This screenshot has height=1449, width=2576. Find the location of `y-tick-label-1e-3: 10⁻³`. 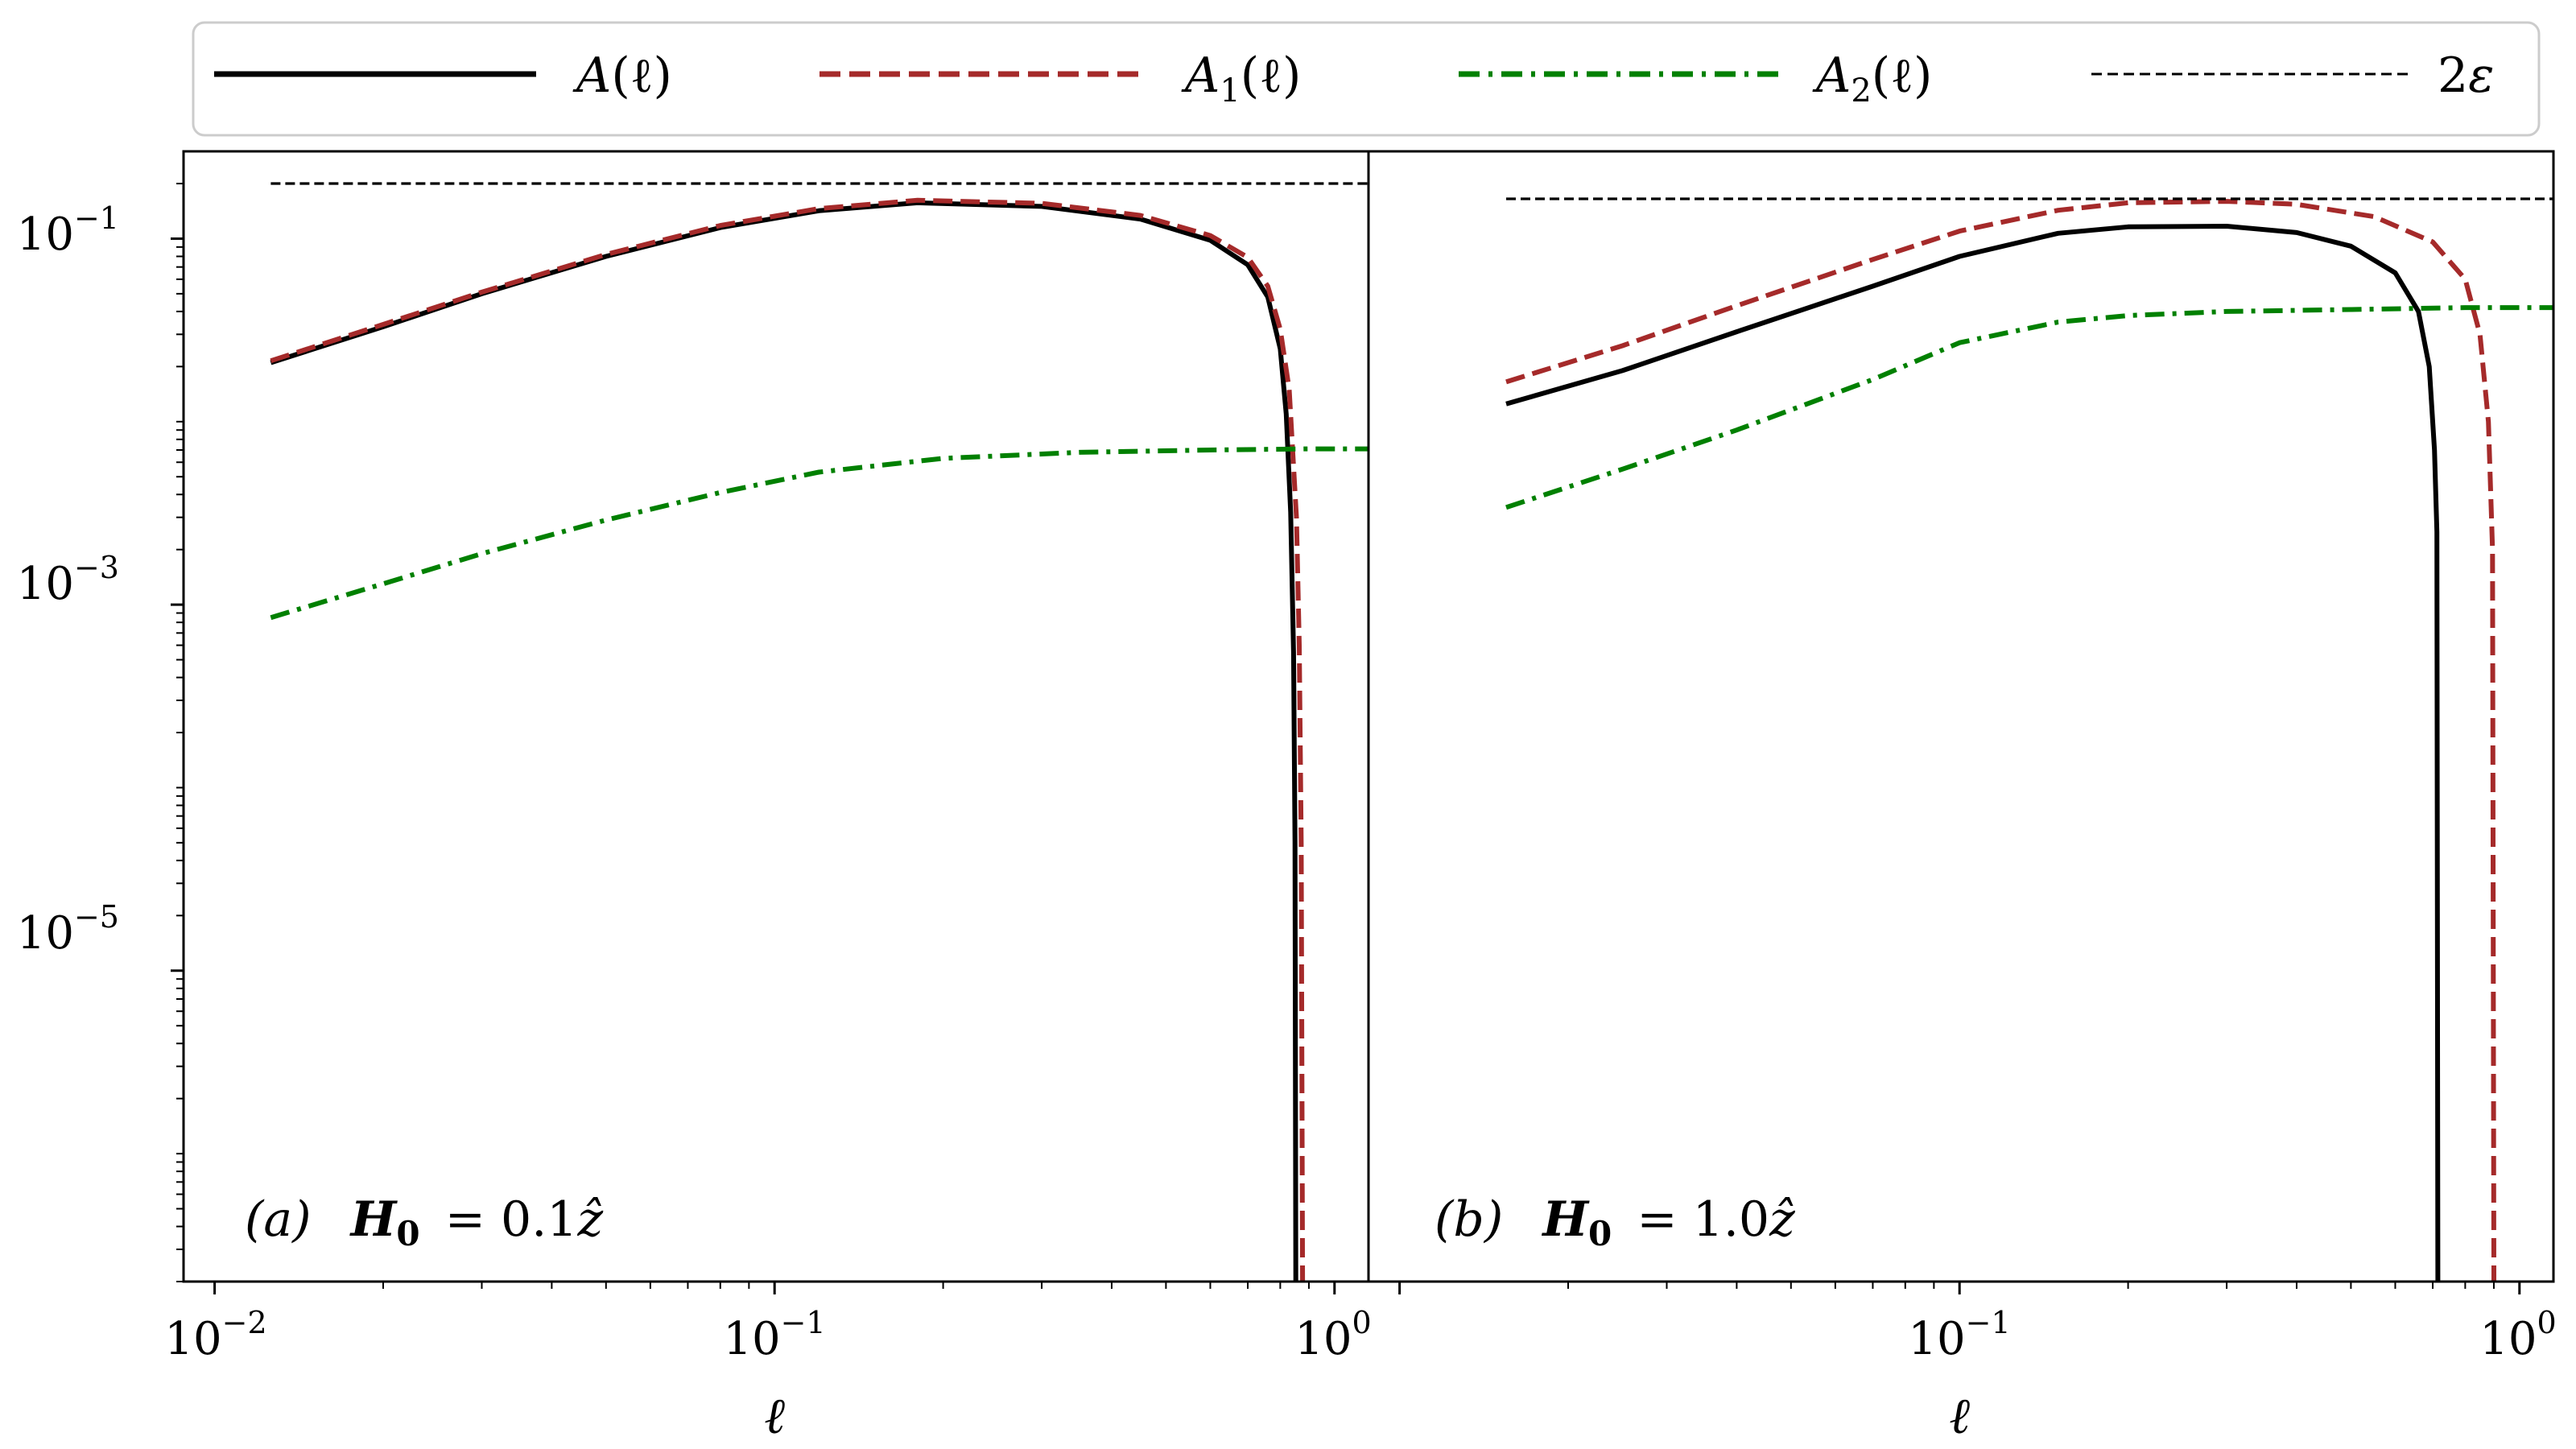

y-tick-label-1e-3: 10⁻³ is located at coordinates (68, 580).